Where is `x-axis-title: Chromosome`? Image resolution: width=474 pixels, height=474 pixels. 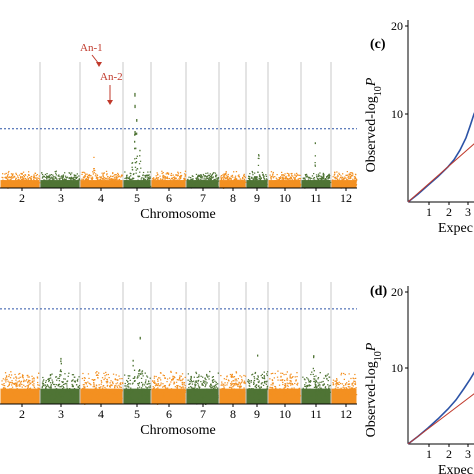 x-axis-title: Chromosome is located at coordinates (177, 430).